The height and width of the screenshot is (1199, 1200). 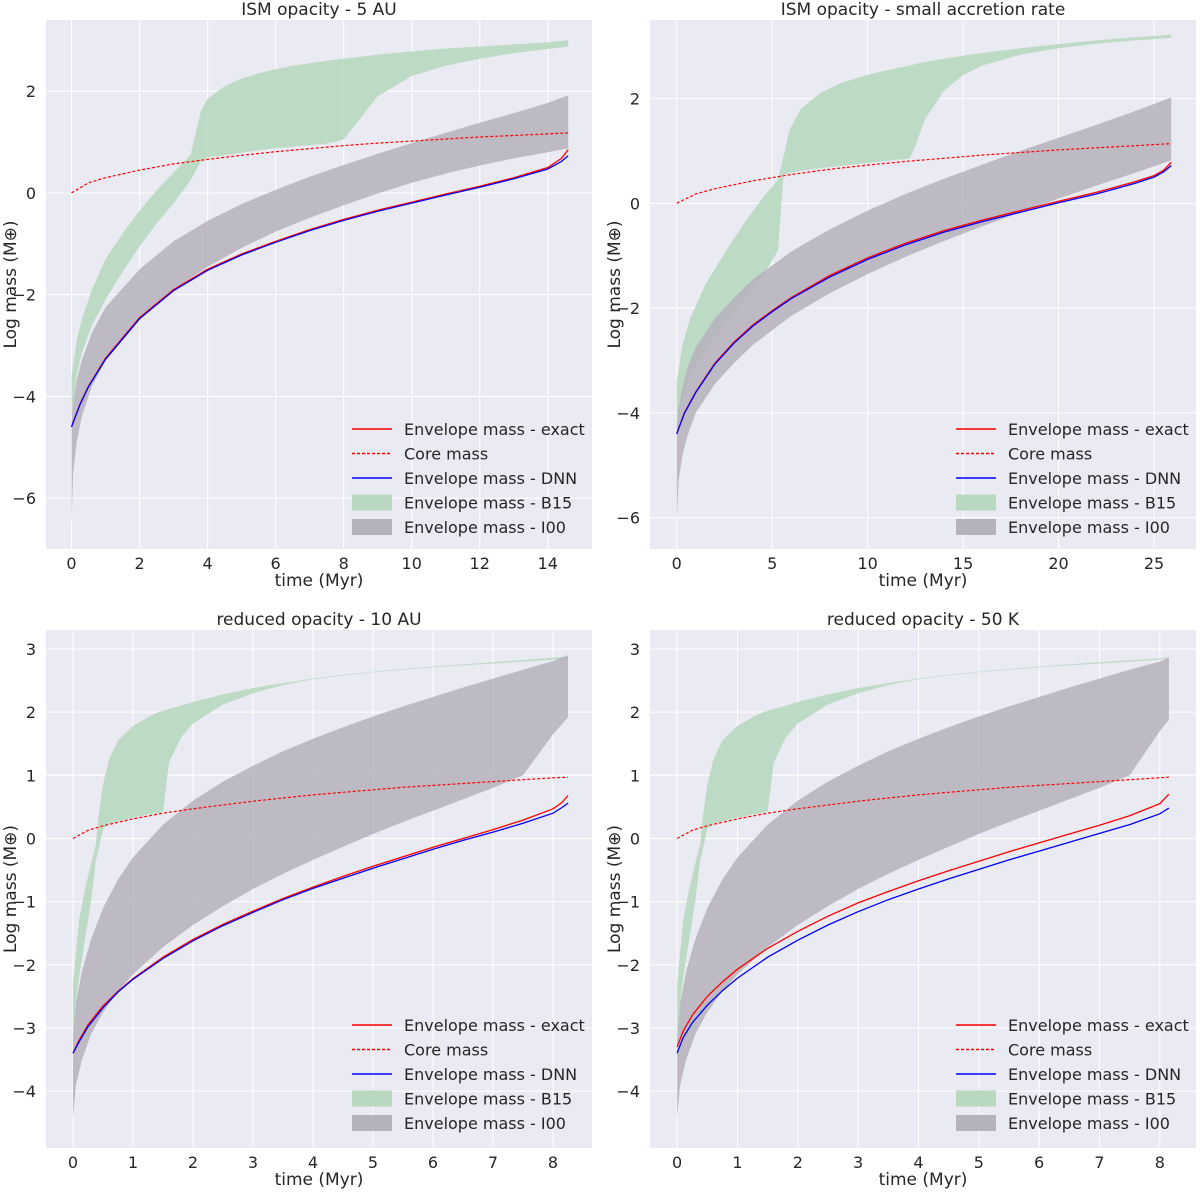 I want to click on y-tick-label: 1, so click(x=635, y=775).